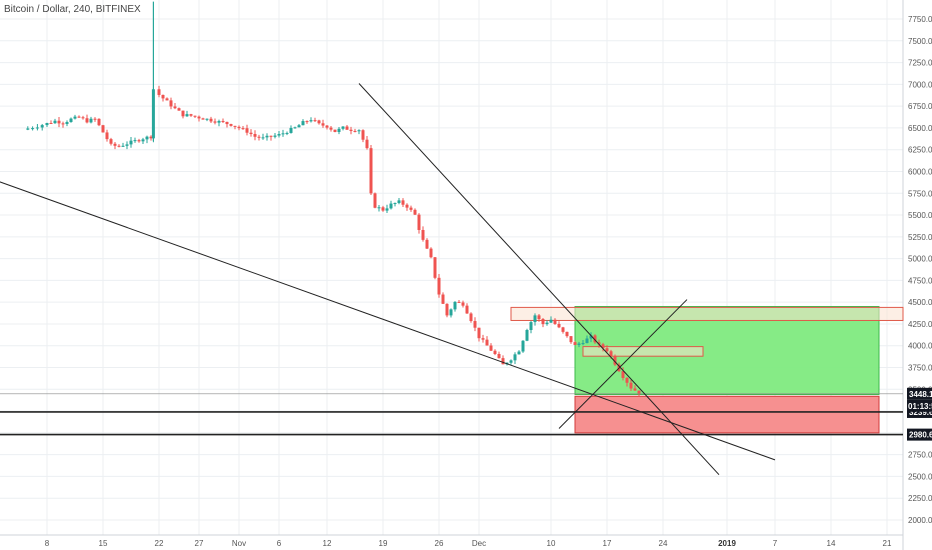  Describe the element at coordinates (451, 414) in the screenshot. I see `horizontal-levels` at that location.